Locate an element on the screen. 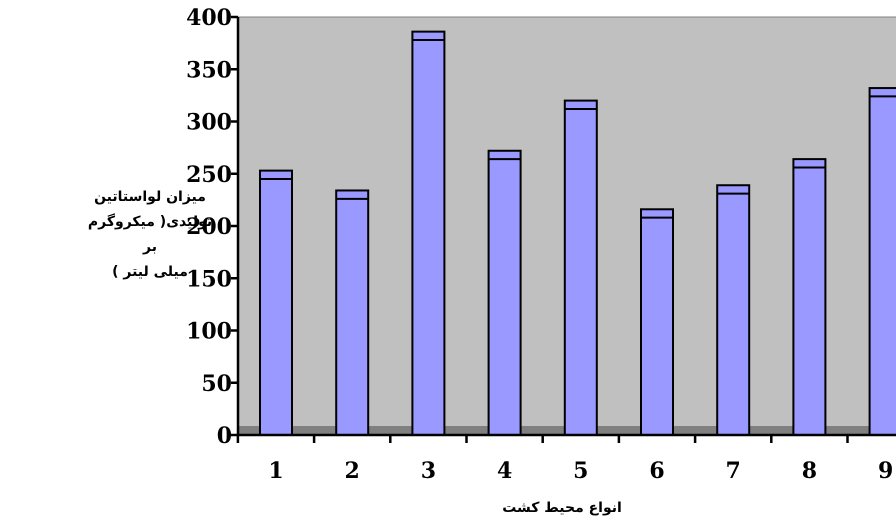 The height and width of the screenshot is (525, 896). x-axis-title: انواع محیط کشت is located at coordinates (562, 508).